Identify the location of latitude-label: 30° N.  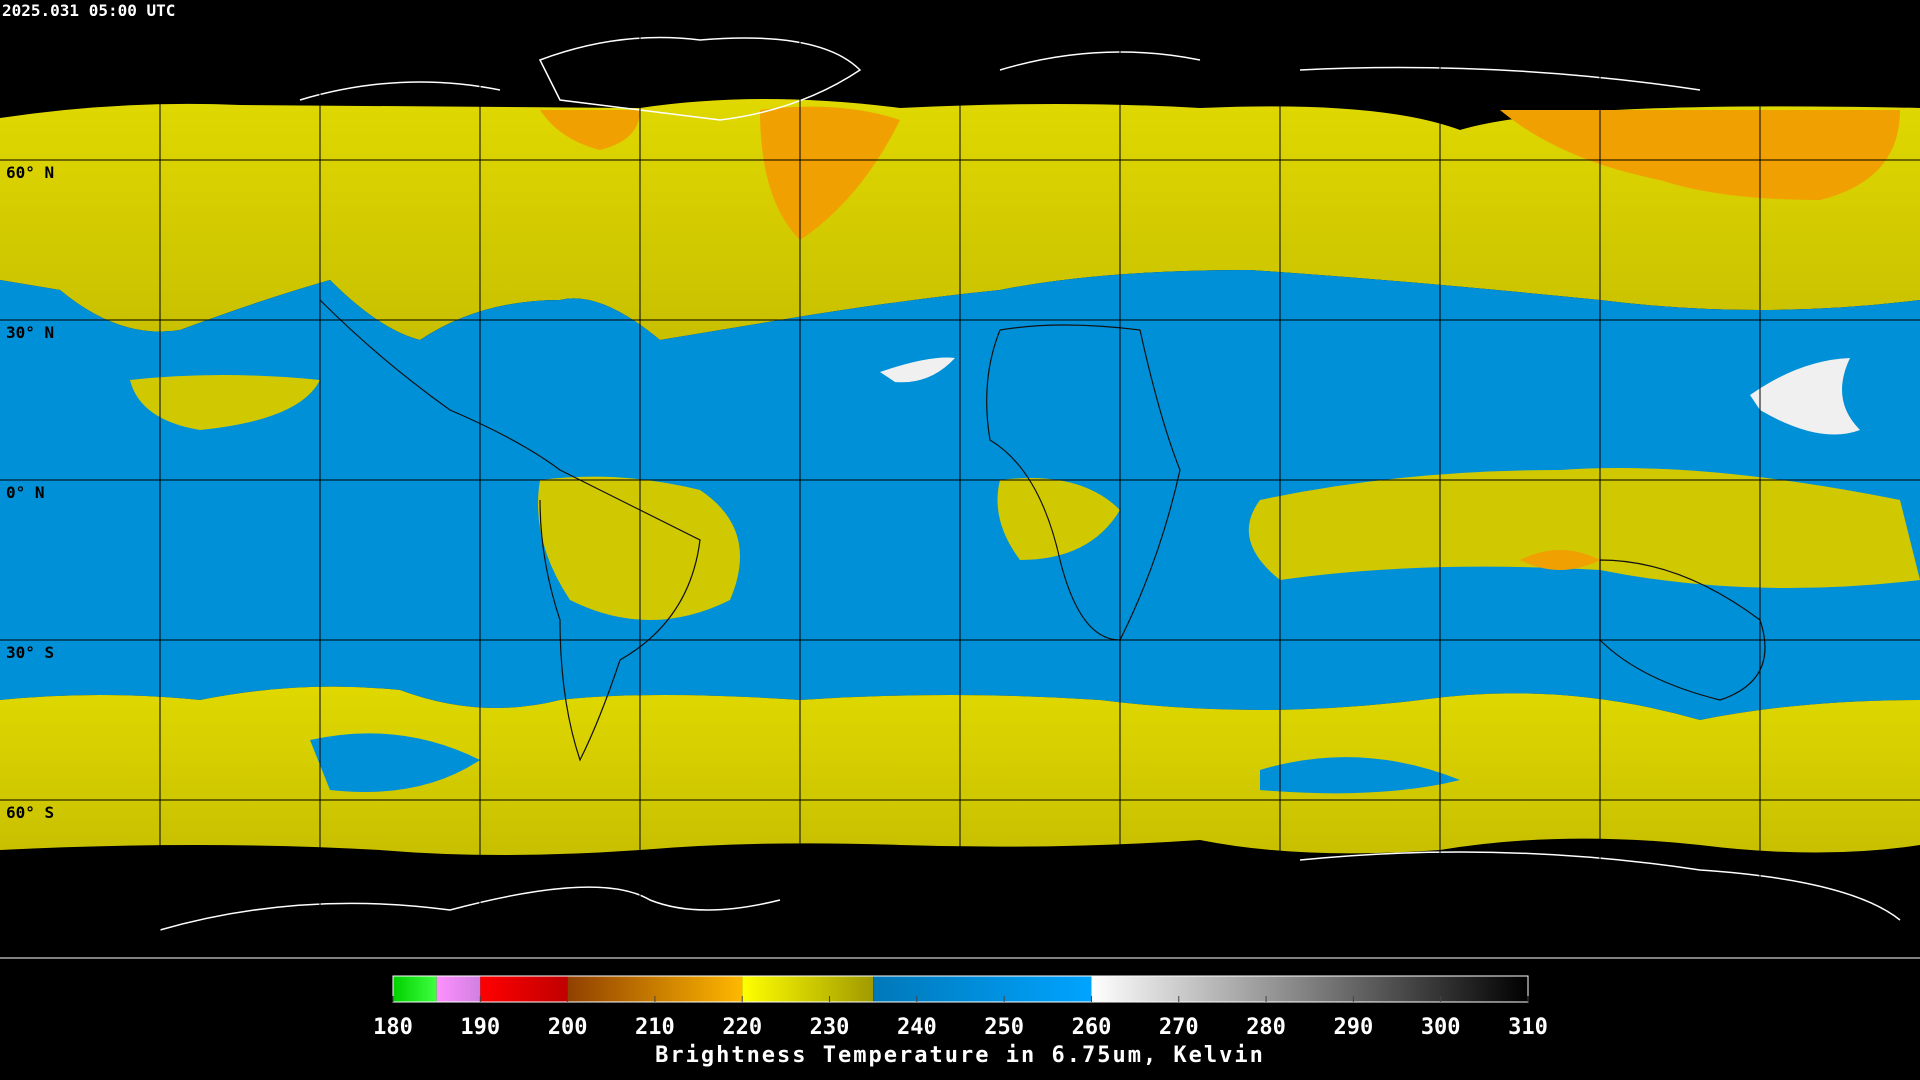
(30, 332).